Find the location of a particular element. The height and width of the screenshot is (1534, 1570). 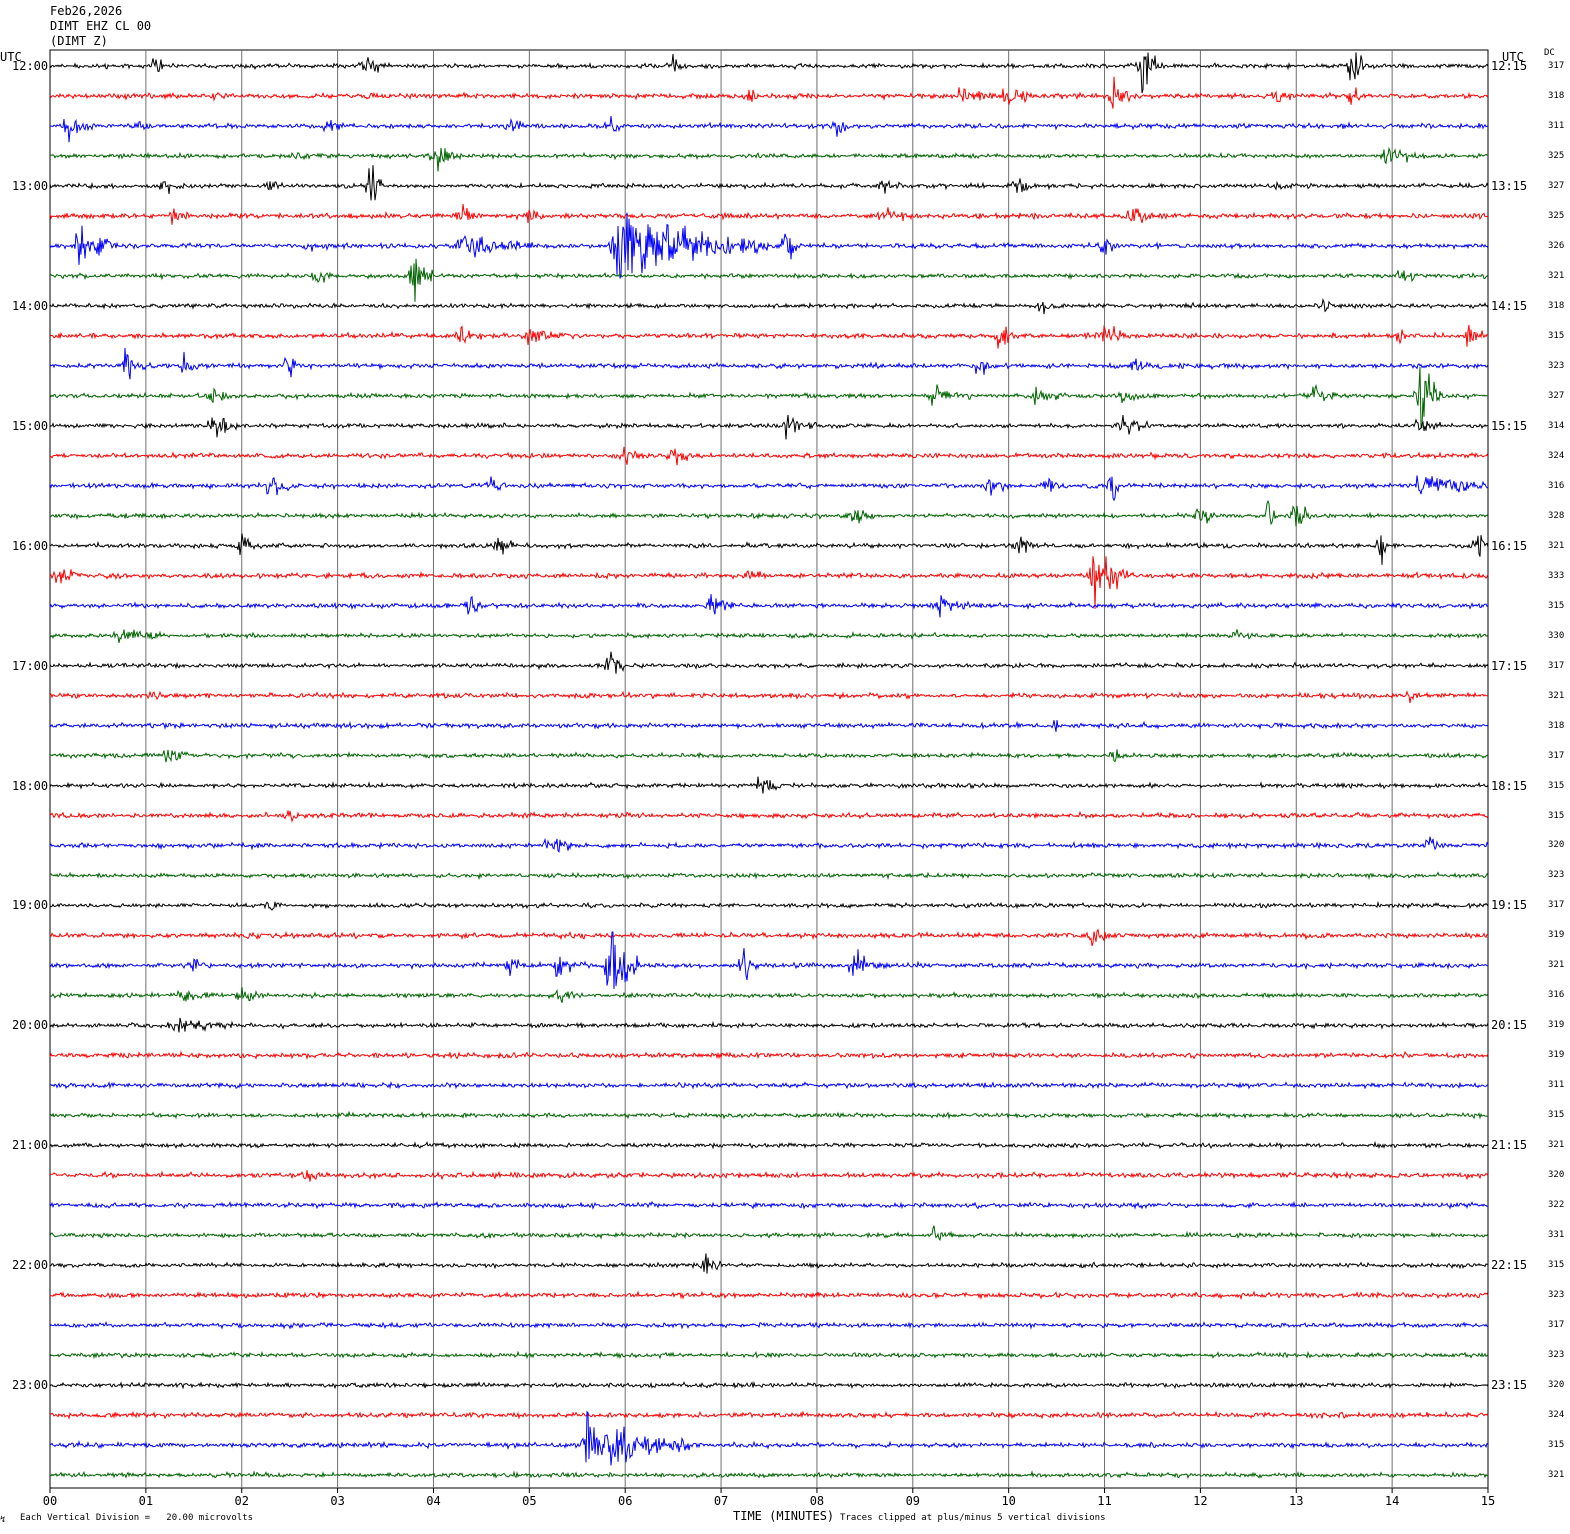

x-tick-label: 09 is located at coordinates (913, 1501).